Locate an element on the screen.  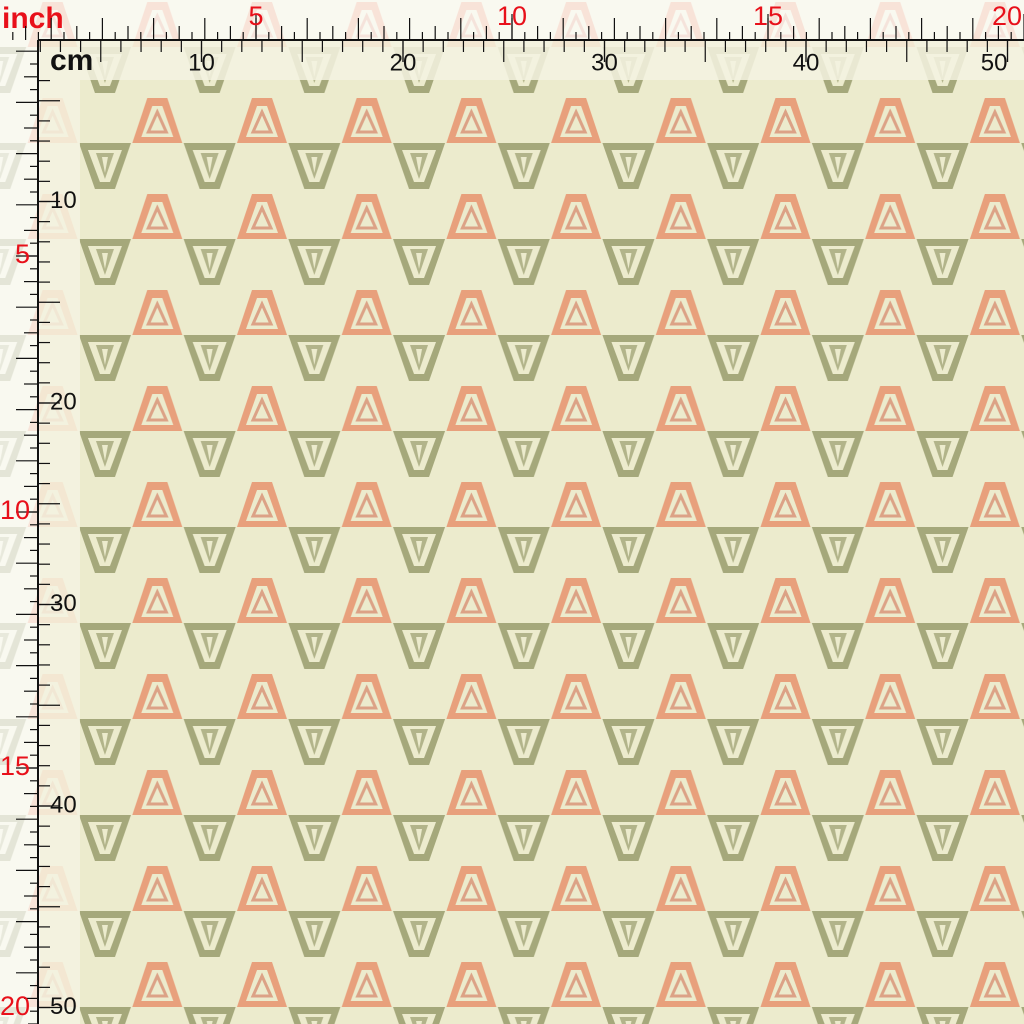
cm-unit: cm is located at coordinates (71, 60).